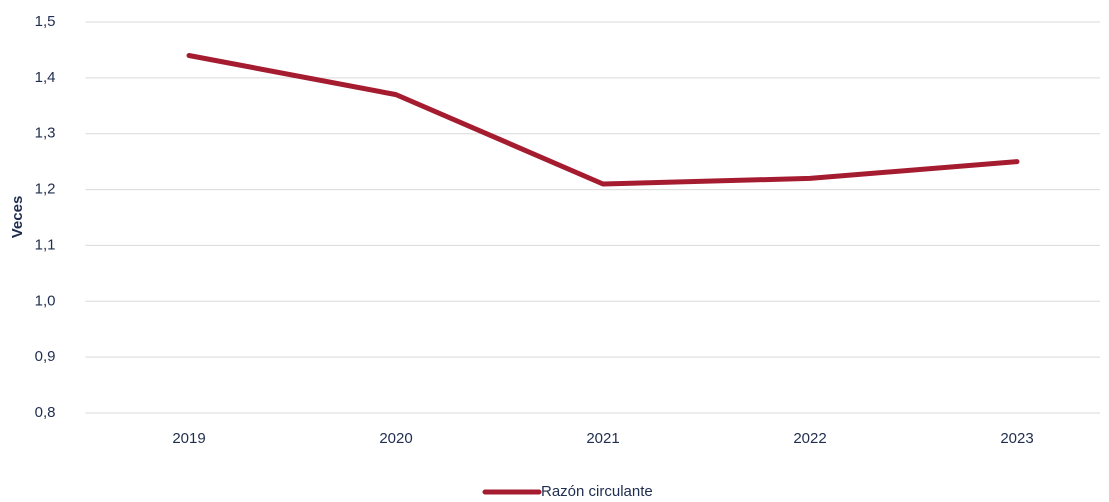  Describe the element at coordinates (1016, 438) in the screenshot. I see `x-tick-label: 2023` at that location.